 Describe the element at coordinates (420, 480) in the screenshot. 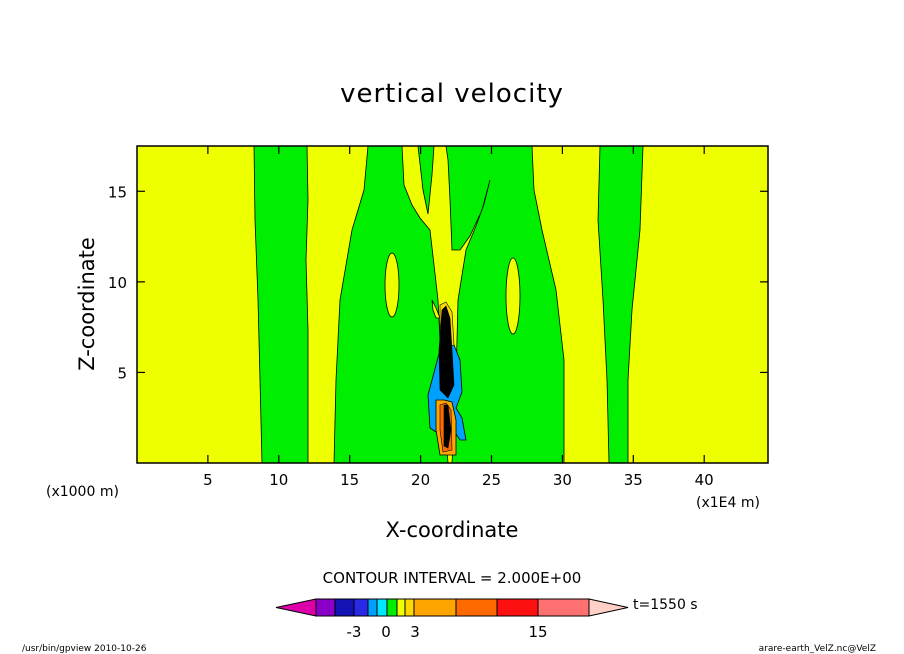

I see `x-tick-label: 20` at that location.